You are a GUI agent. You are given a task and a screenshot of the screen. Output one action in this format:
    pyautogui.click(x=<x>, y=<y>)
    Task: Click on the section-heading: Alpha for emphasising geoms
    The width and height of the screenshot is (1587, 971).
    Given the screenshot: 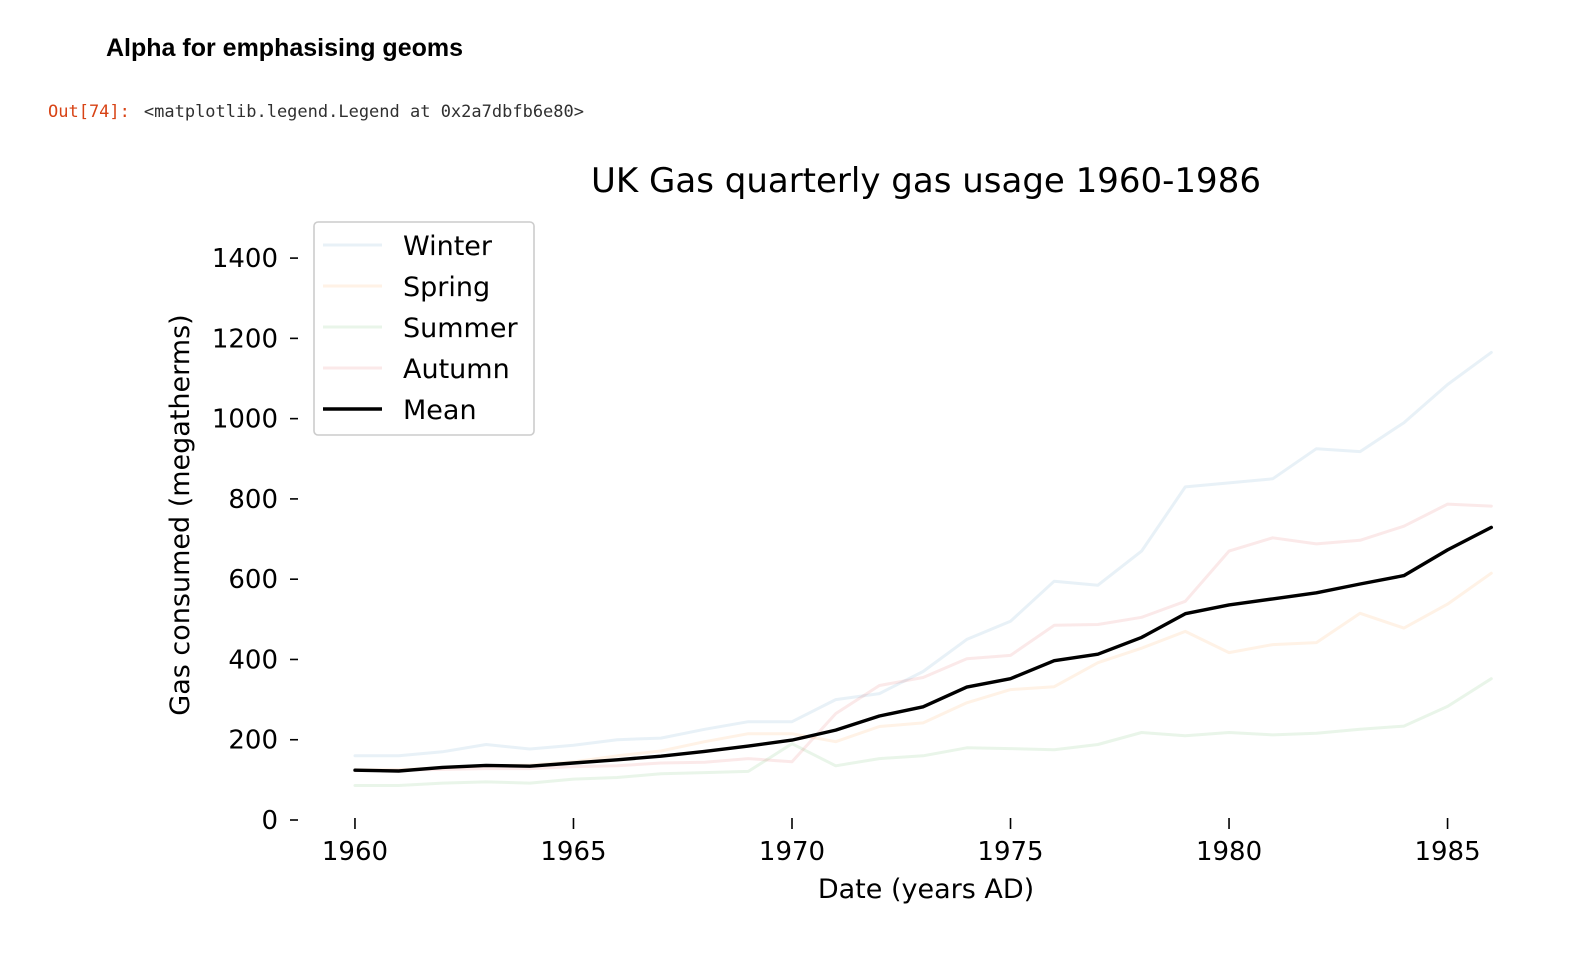 What is the action you would take?
    pyautogui.click(x=285, y=48)
    